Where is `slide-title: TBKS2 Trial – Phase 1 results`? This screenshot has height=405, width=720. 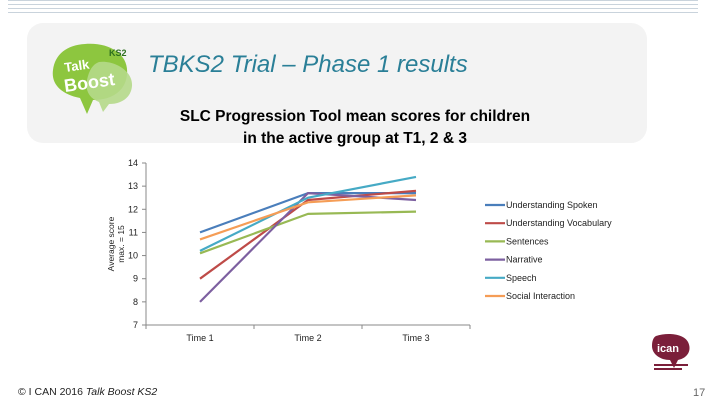 slide-title: TBKS2 Trial – Phase 1 results is located at coordinates (308, 64).